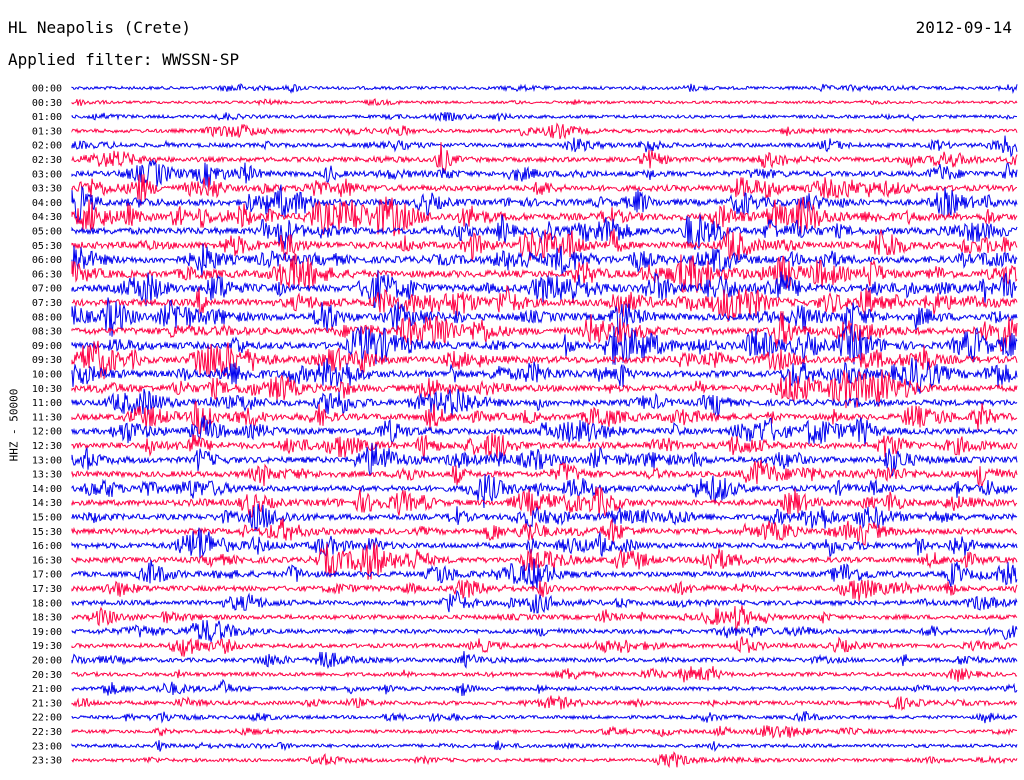  What do you see at coordinates (47, 89) in the screenshot?
I see `time-tick-label: 00:00` at bounding box center [47, 89].